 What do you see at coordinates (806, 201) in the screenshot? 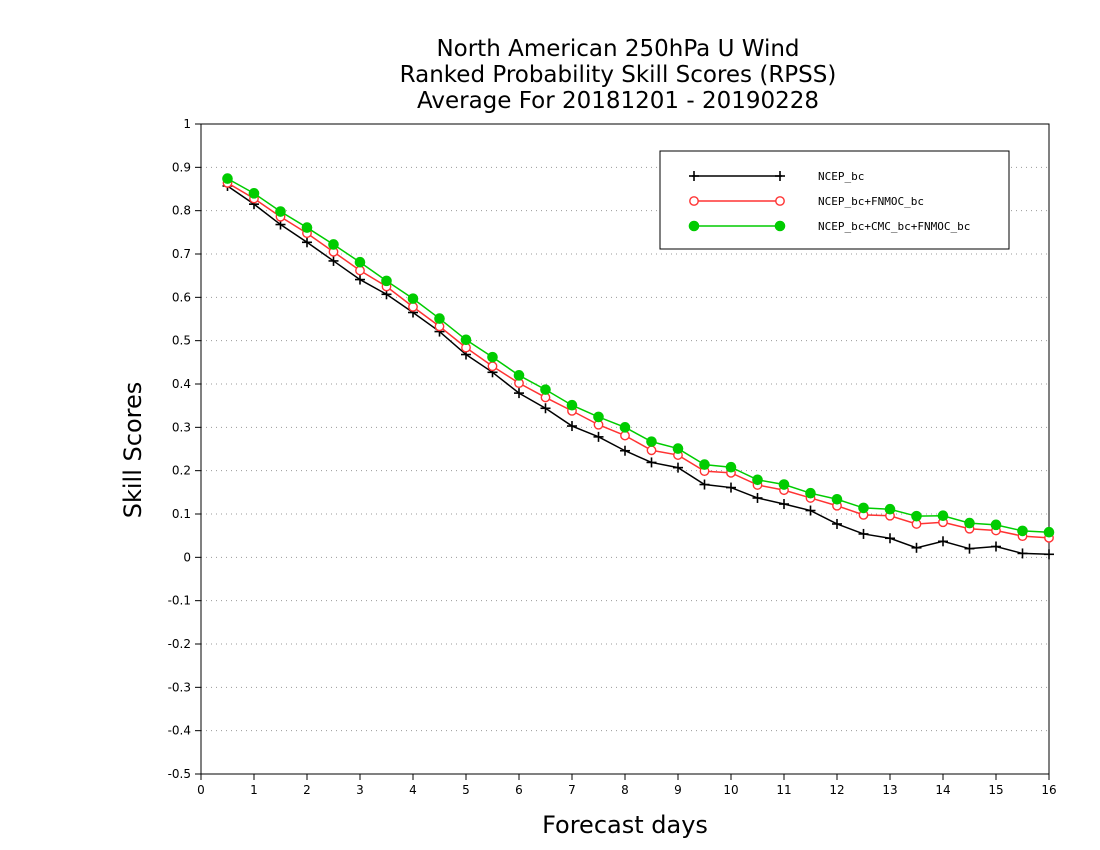
I see `legend-entry-ncep-bc-fnmoc-bc: NCEP_bc+FNMOC_bc` at bounding box center [806, 201].